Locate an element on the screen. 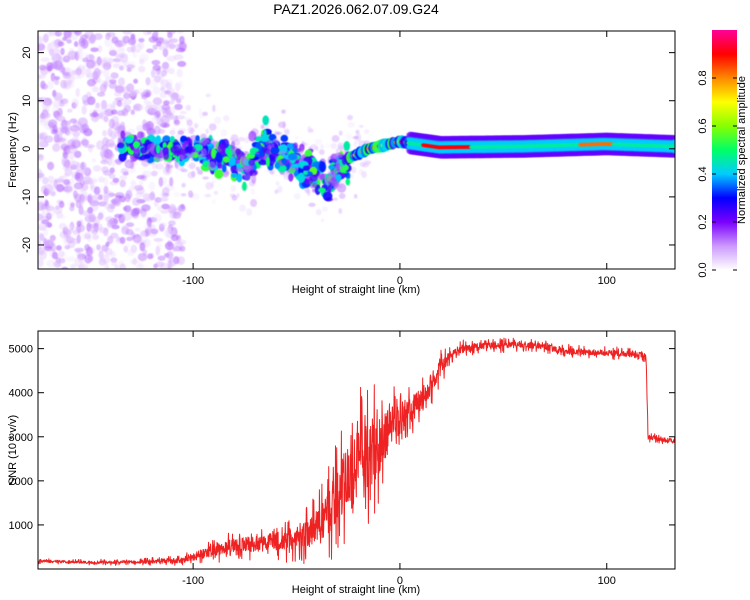 Image resolution: width=750 pixels, height=600 pixels. colorbar-tick-label: 0.0 is located at coordinates (703, 269).